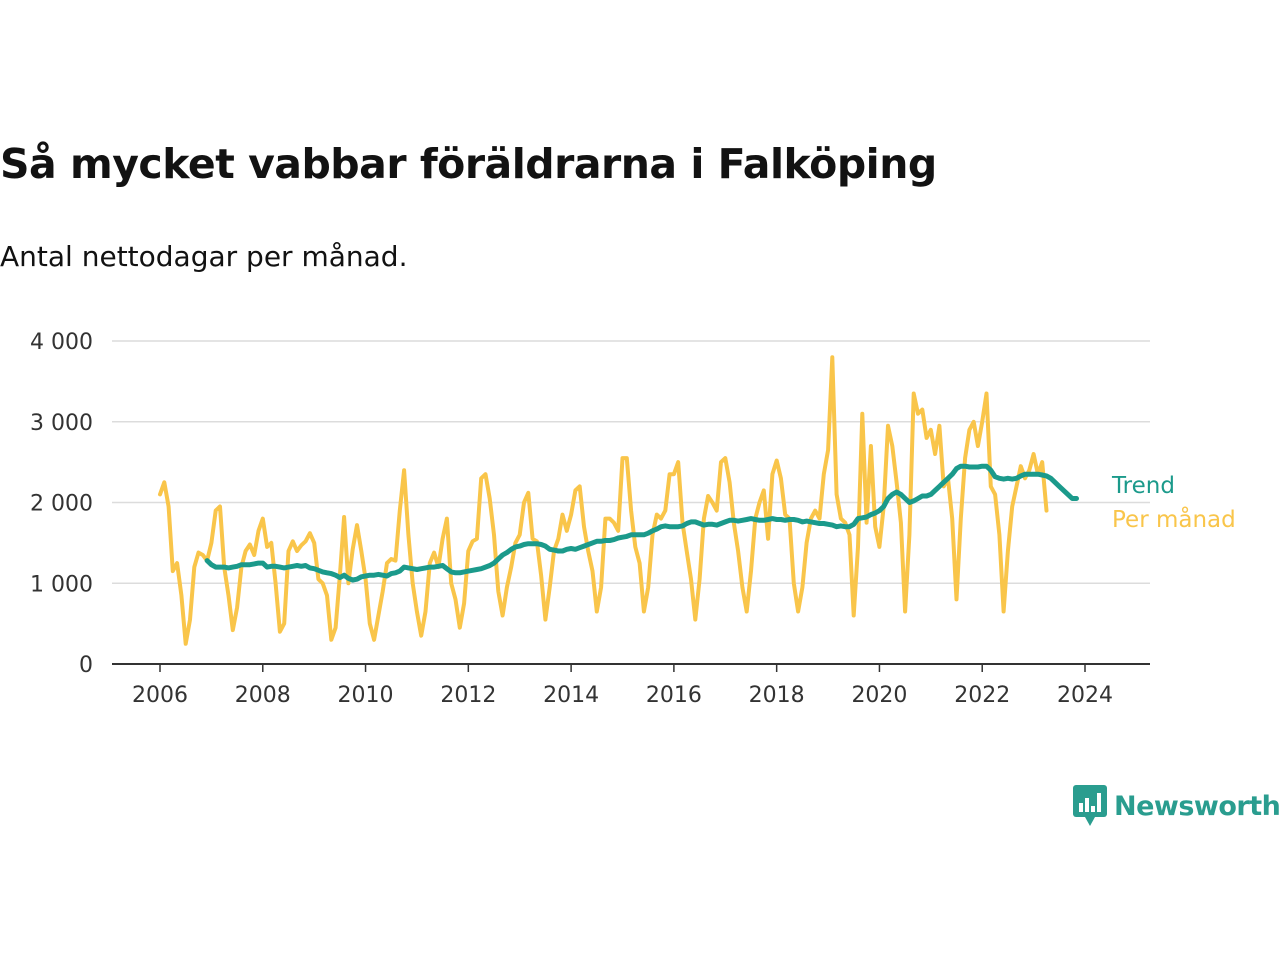 The width and height of the screenshot is (1280, 960). I want to click on x-axis: 2006 2008 2010 2012 2014 2016 2018 2020 2022 2024, so click(631, 685).